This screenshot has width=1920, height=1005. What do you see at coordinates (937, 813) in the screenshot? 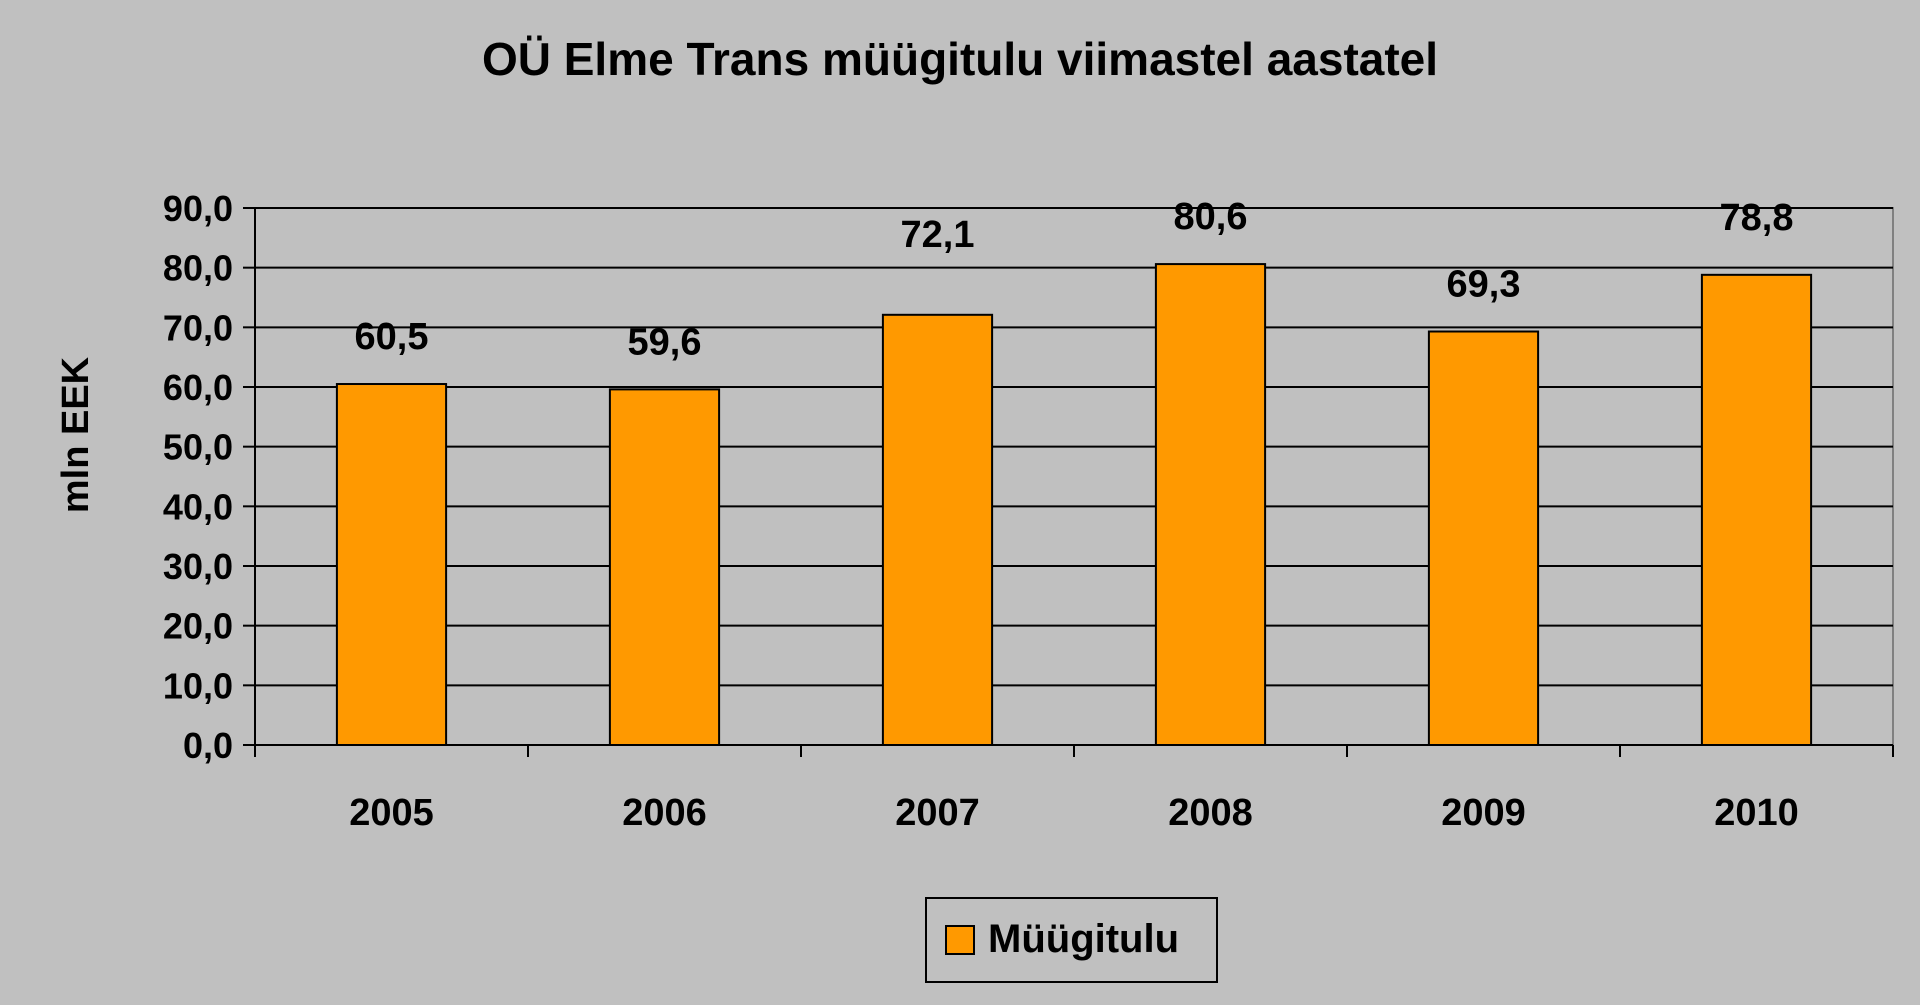
I see `x-tick-label: 2007` at bounding box center [937, 813].